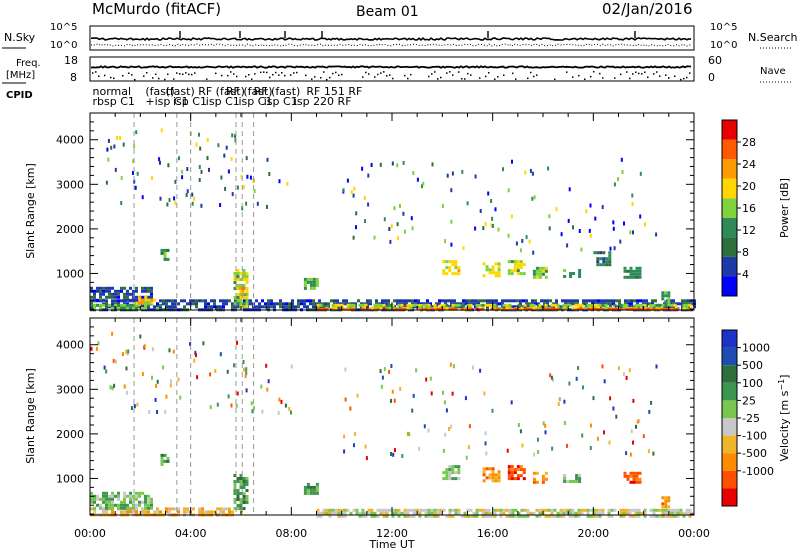  I want to click on cpid-name: isp 220 RF, so click(323, 101).